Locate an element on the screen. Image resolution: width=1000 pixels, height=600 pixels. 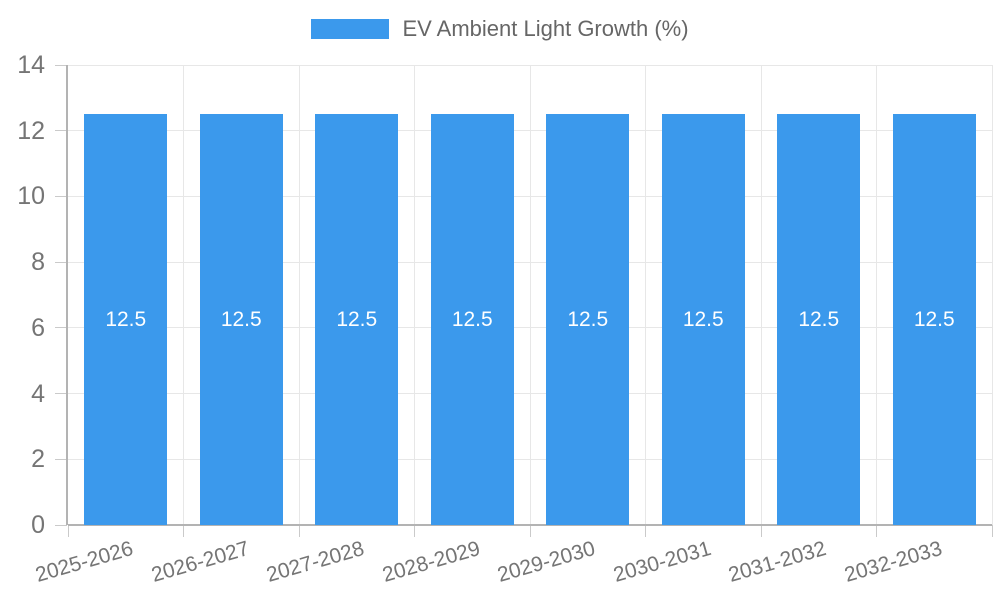
y-axis-tick-label: 4 is located at coordinates (38, 393).